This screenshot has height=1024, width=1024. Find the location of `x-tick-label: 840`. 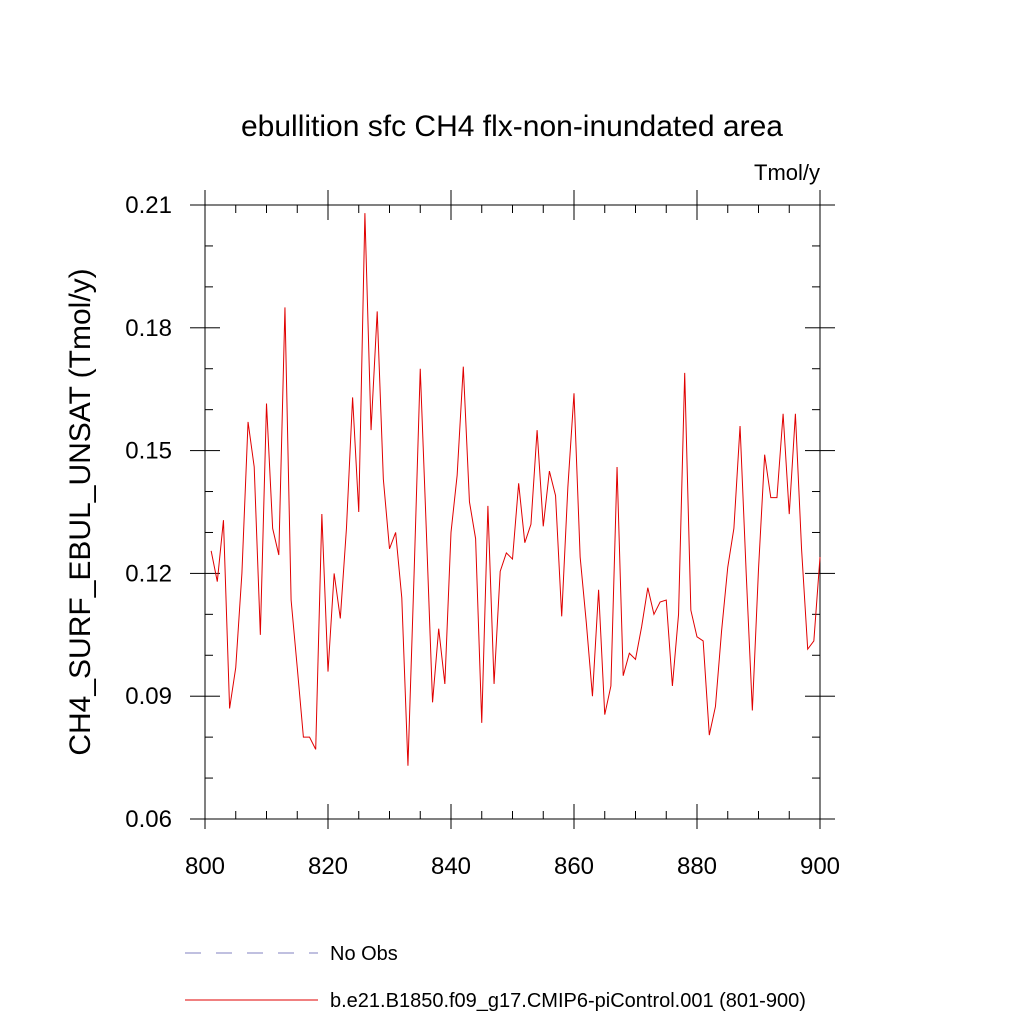

x-tick-label: 840 is located at coordinates (451, 866).